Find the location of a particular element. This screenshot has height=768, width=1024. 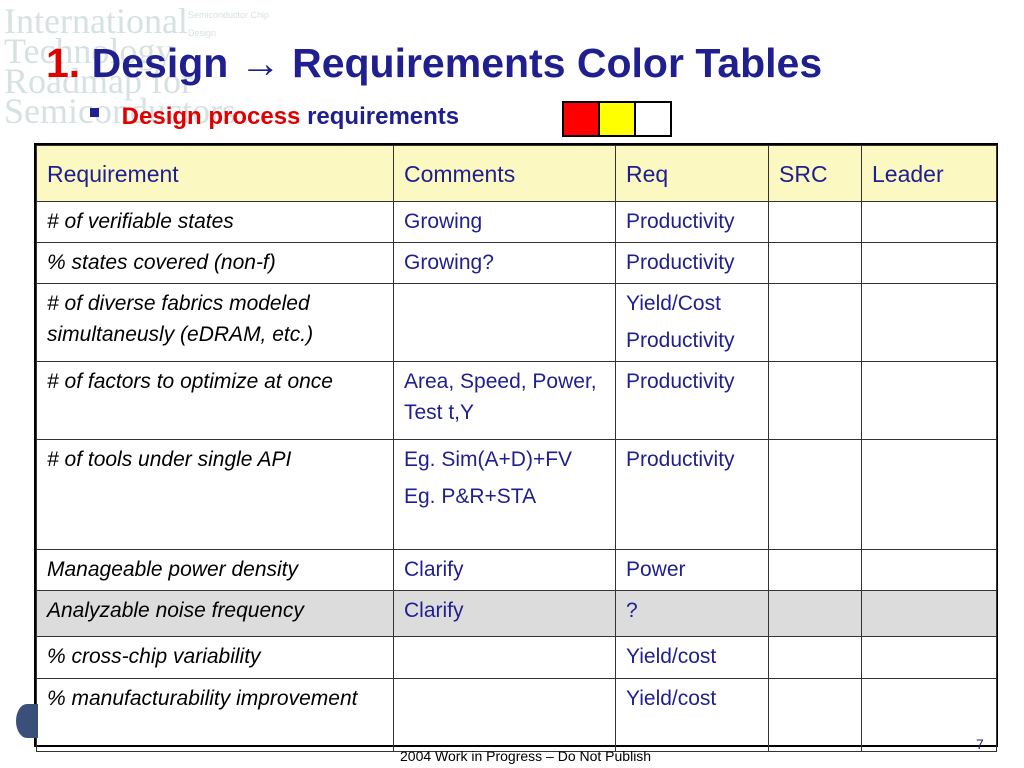

cell-line: # of tools under single API is located at coordinates (169, 459).